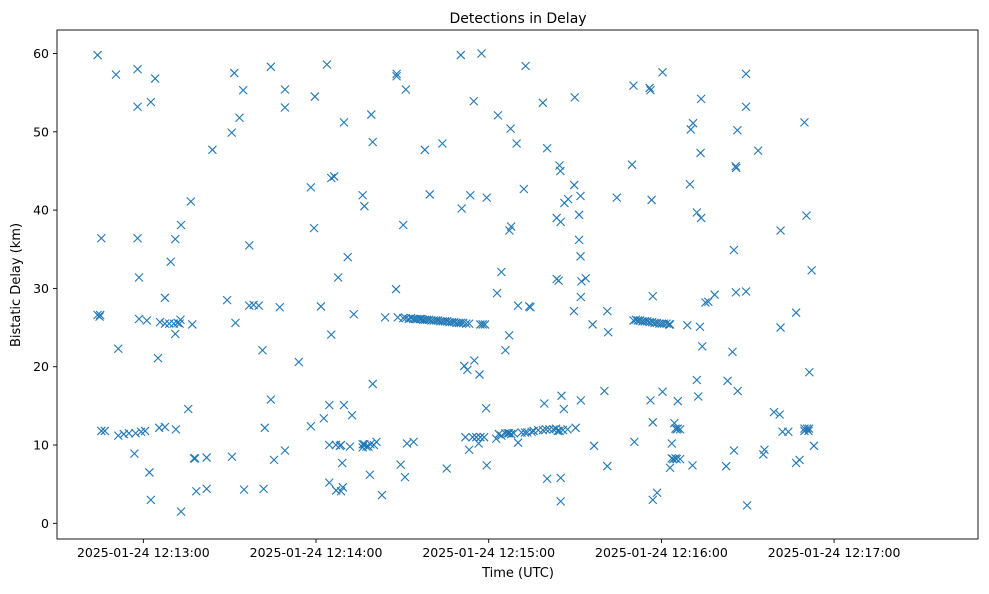  What do you see at coordinates (41, 131) in the screenshot?
I see `y-tick-label: 50` at bounding box center [41, 131].